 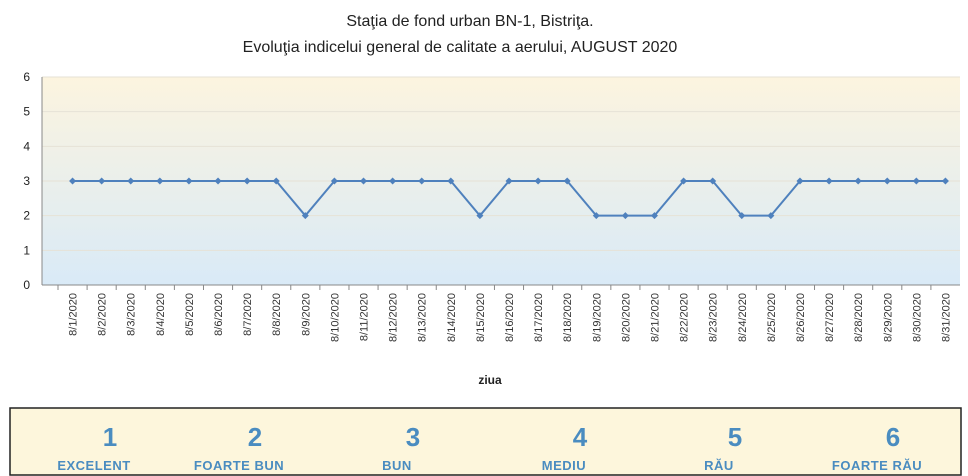 What do you see at coordinates (568, 317) in the screenshot?
I see `x-tick-label: 8/18/2020` at bounding box center [568, 317].